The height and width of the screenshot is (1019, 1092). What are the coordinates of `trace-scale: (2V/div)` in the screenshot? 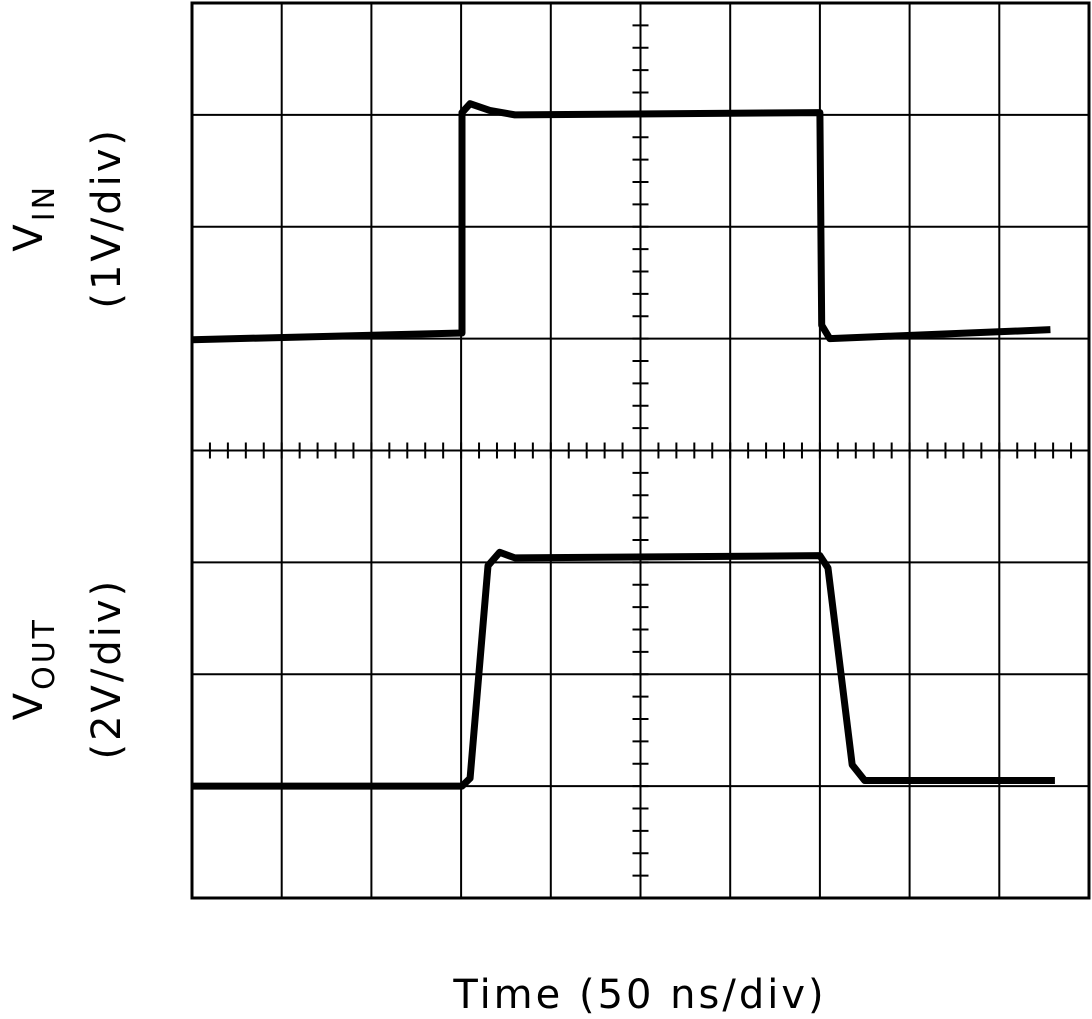 It's located at (107, 669).